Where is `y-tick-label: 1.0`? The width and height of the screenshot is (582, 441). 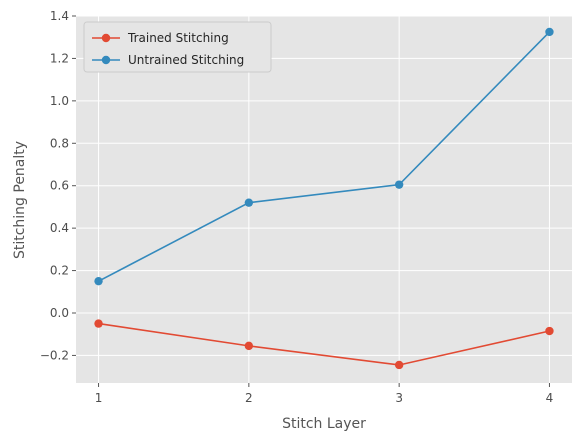
y-tick-label: 1.0 is located at coordinates (59, 101).